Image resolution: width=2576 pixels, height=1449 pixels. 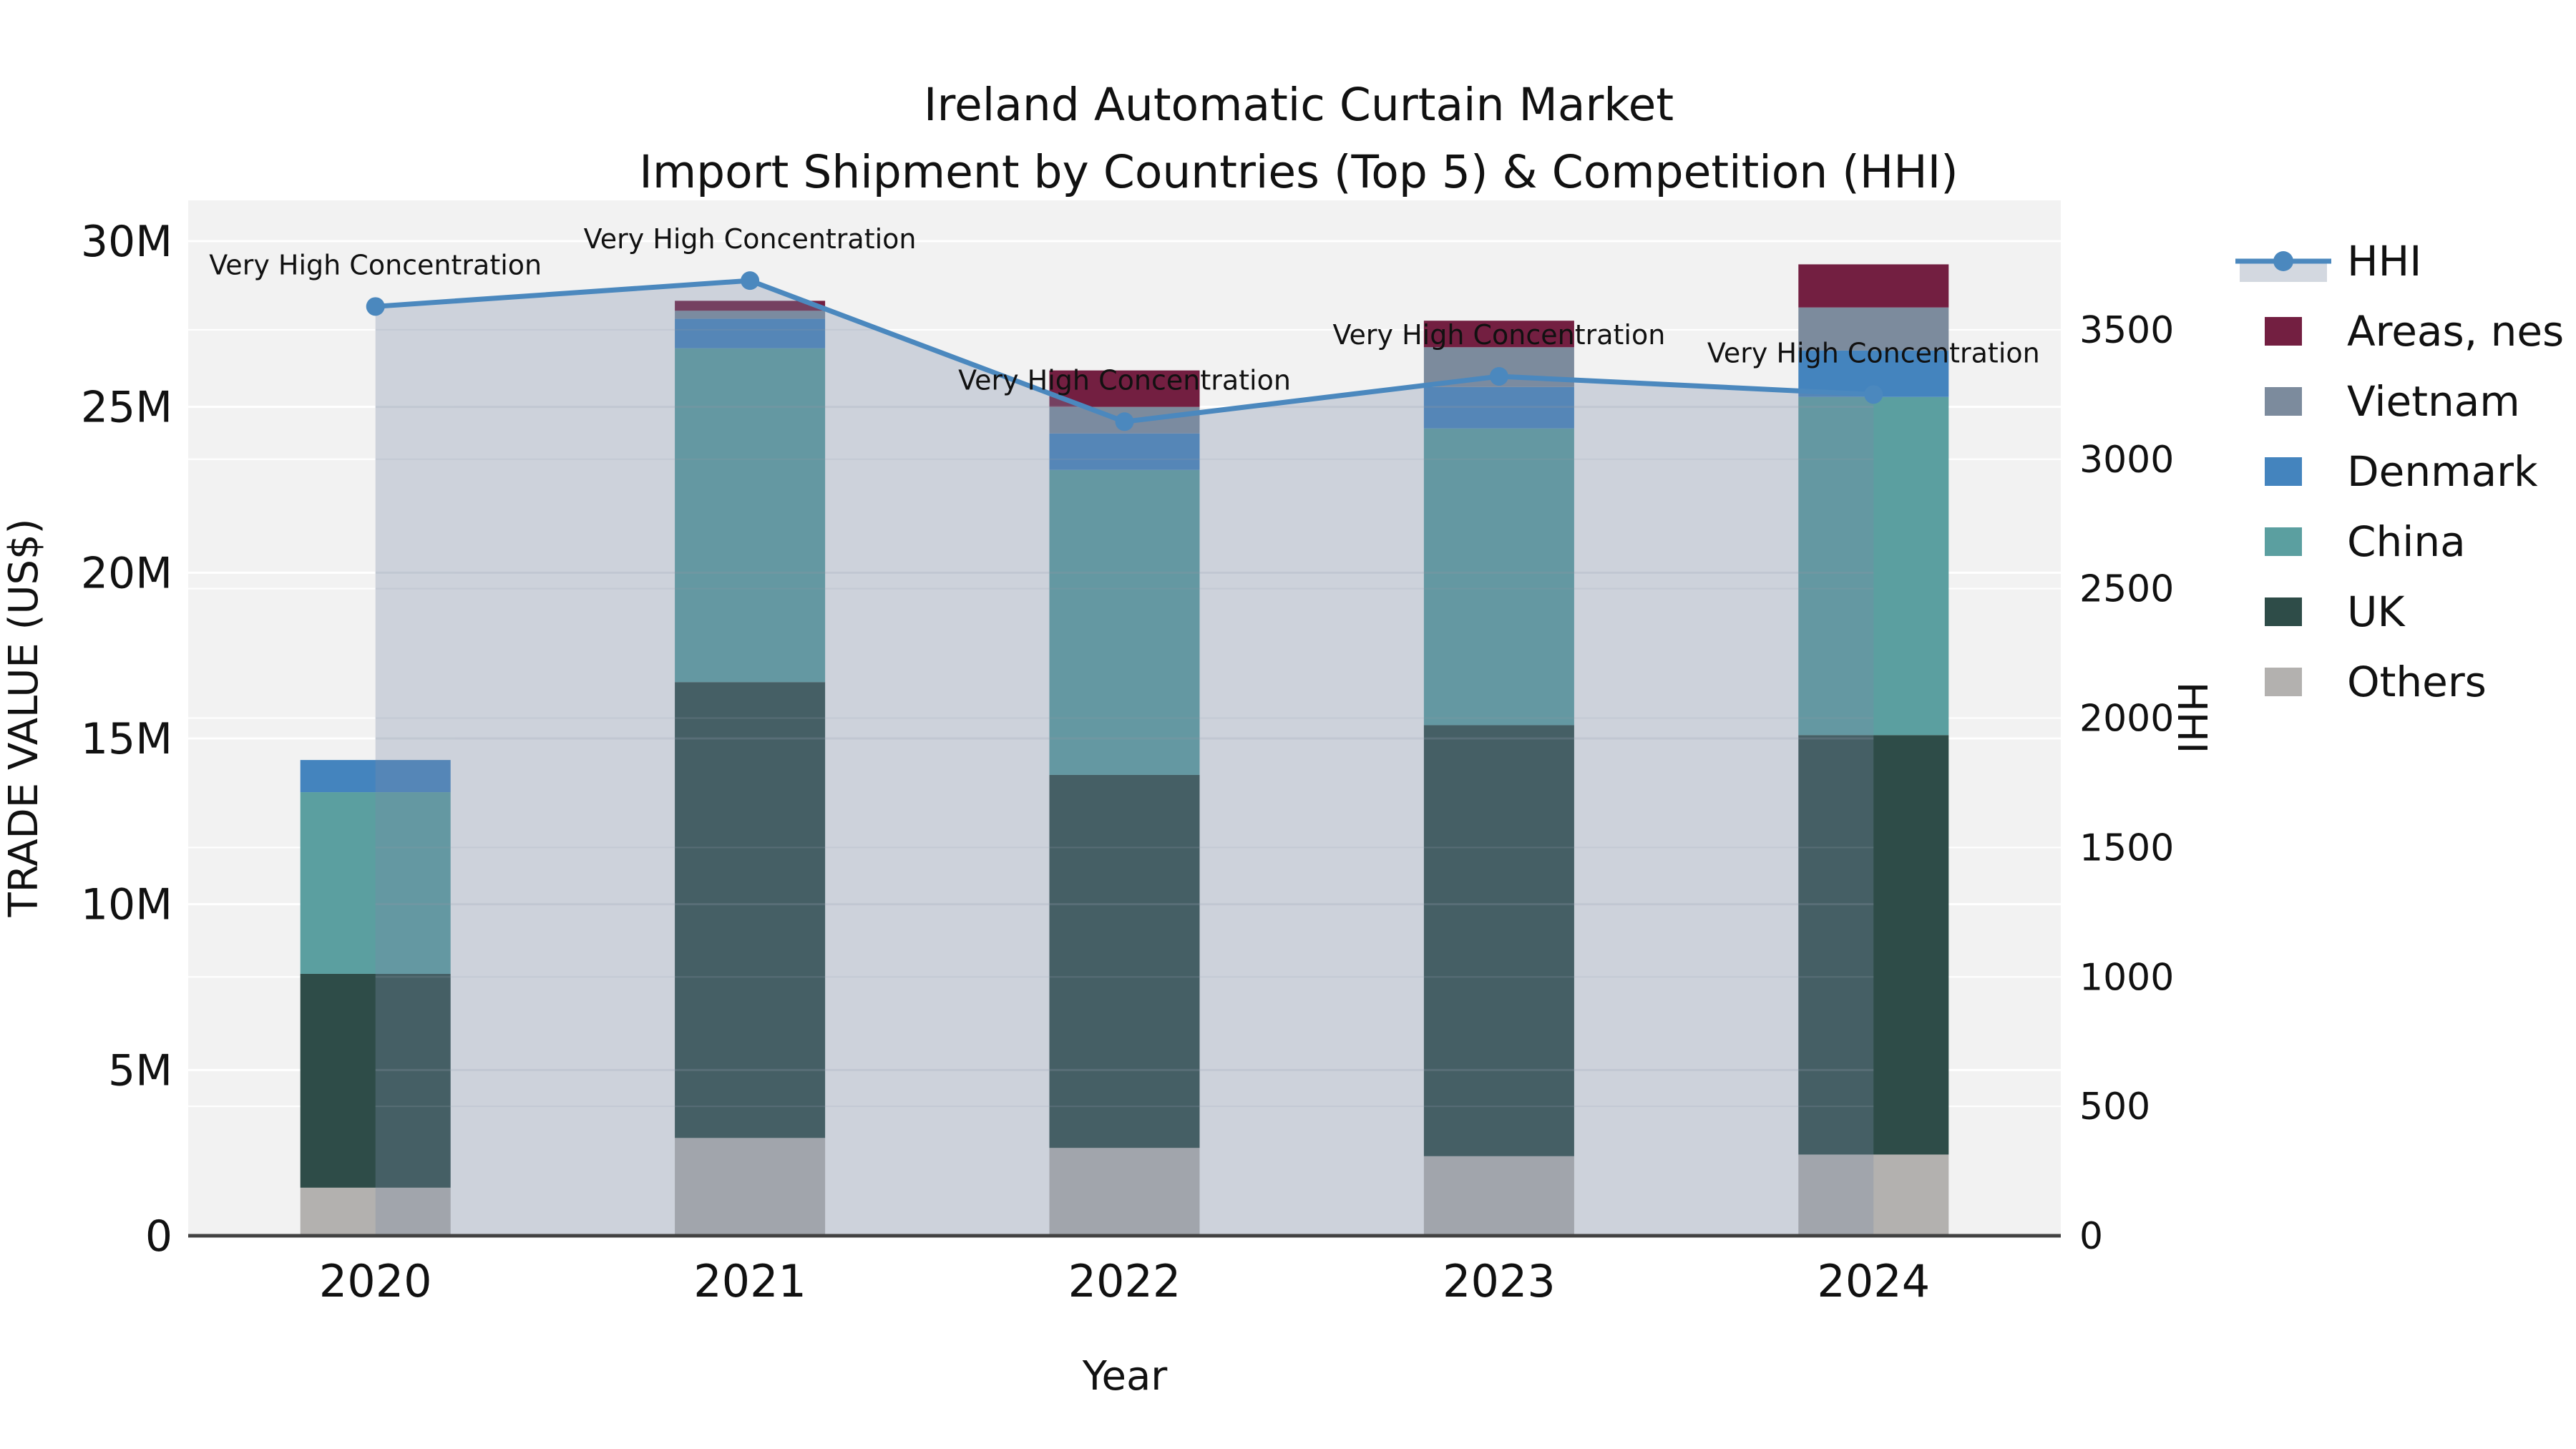 I want to click on legend-swatch-uk, so click(x=2283, y=611).